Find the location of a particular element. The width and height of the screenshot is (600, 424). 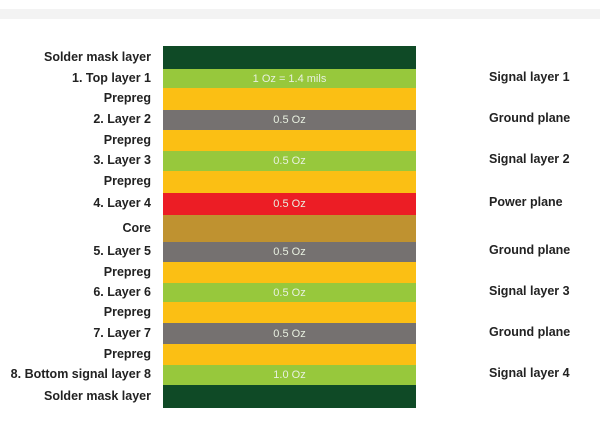

layer-name-label: 5. Layer 5 is located at coordinates (122, 251).